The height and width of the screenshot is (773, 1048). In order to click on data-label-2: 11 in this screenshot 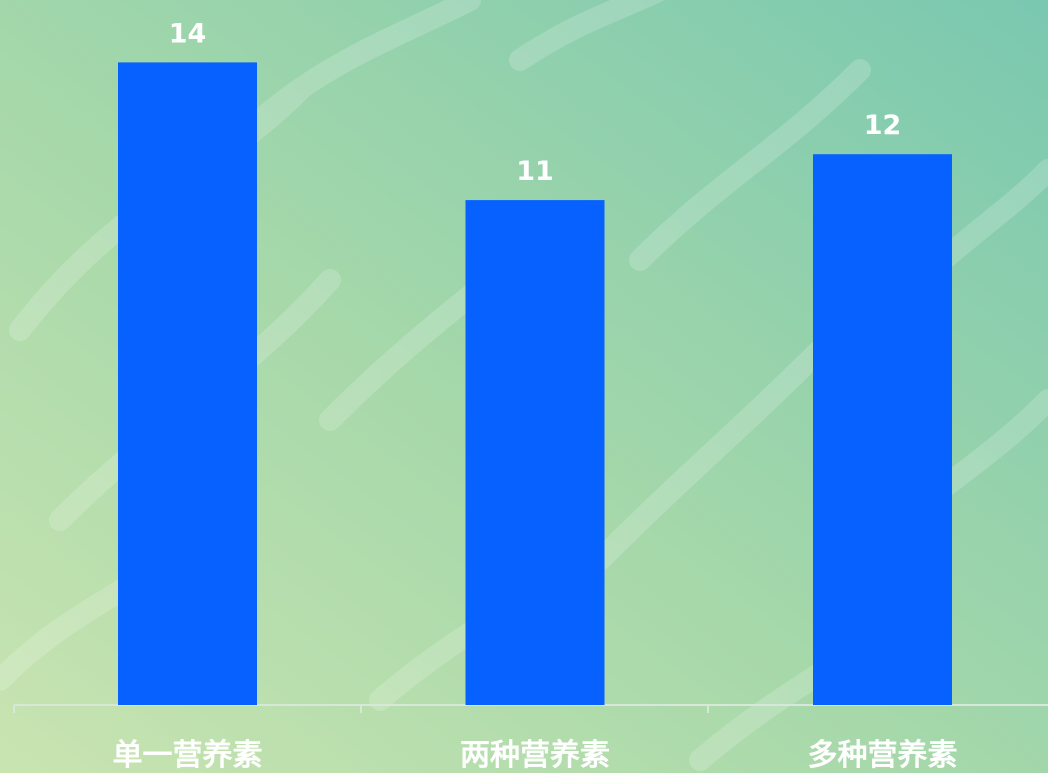, I will do `click(535, 171)`.